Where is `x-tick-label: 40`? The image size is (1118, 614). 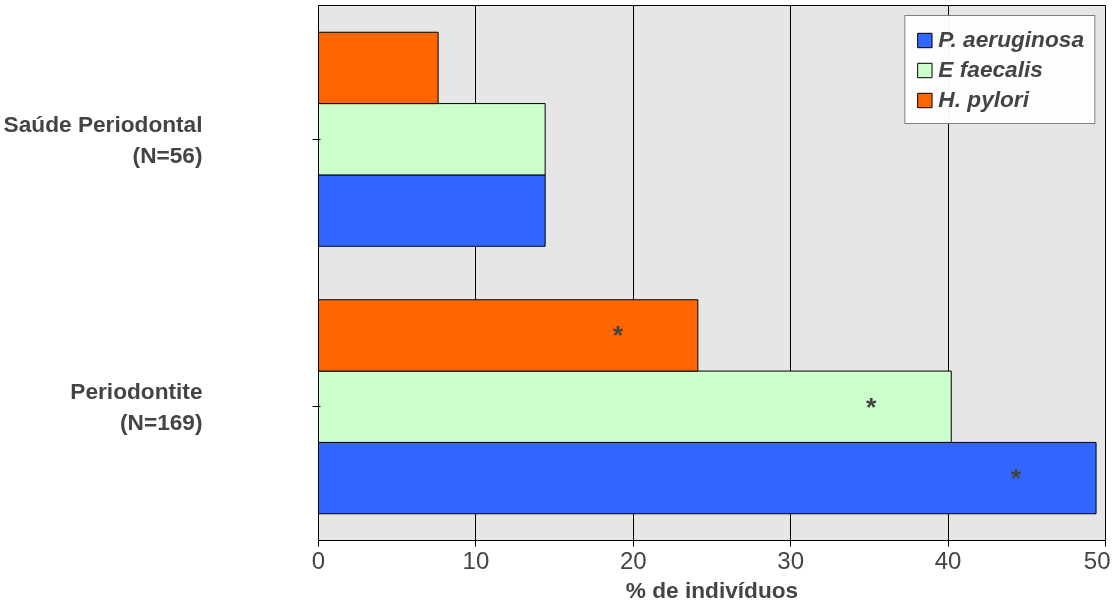 x-tick-label: 40 is located at coordinates (948, 560).